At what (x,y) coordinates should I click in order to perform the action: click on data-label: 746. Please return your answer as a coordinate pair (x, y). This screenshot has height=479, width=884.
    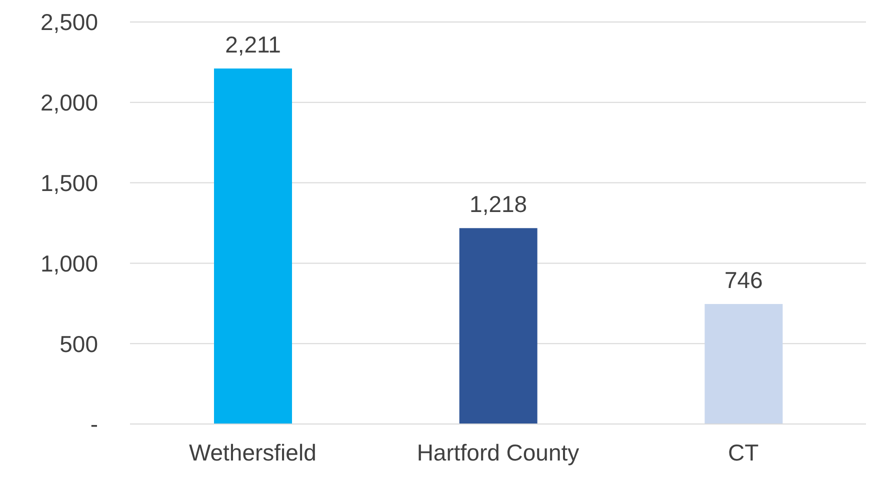
    Looking at the image, I should click on (743, 280).